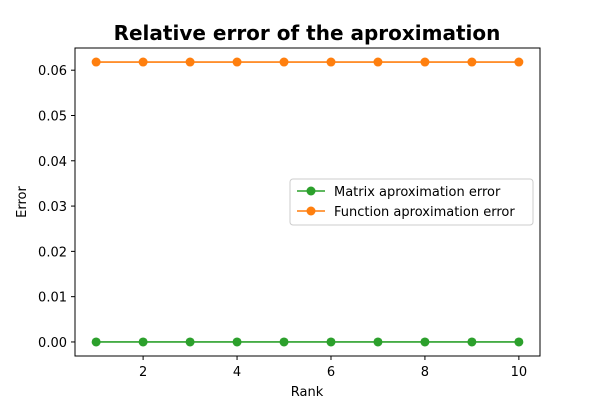 The height and width of the screenshot is (400, 600). Describe the element at coordinates (52, 116) in the screenshot. I see `y-tick-label: 0.05` at that location.